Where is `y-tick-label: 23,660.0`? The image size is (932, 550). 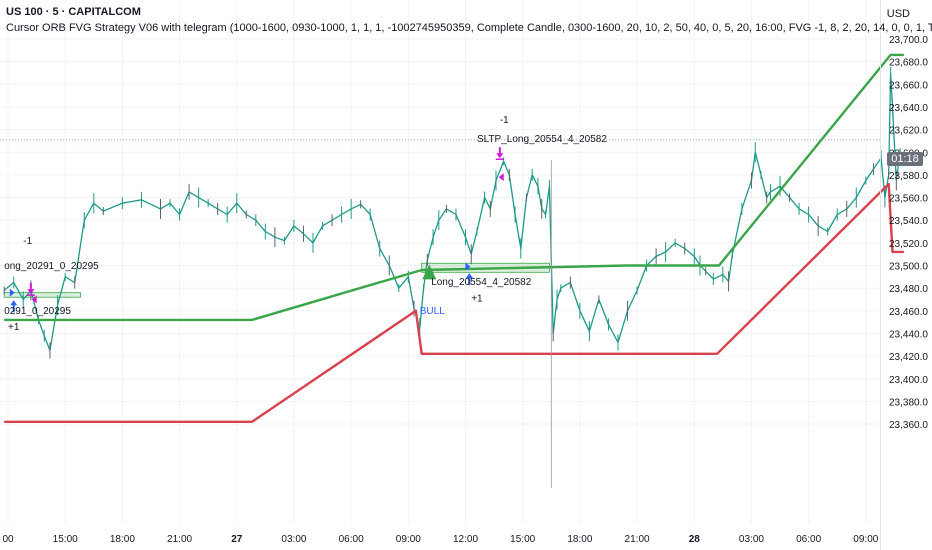
y-tick-label: 23,660.0 is located at coordinates (908, 85).